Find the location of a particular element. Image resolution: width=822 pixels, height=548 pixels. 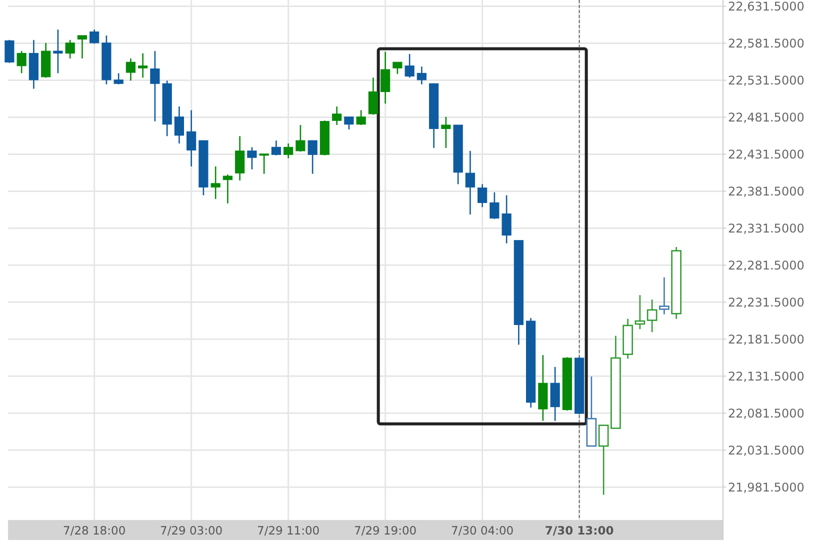

x-tick-label: 7/28 18:00 is located at coordinates (94, 531).